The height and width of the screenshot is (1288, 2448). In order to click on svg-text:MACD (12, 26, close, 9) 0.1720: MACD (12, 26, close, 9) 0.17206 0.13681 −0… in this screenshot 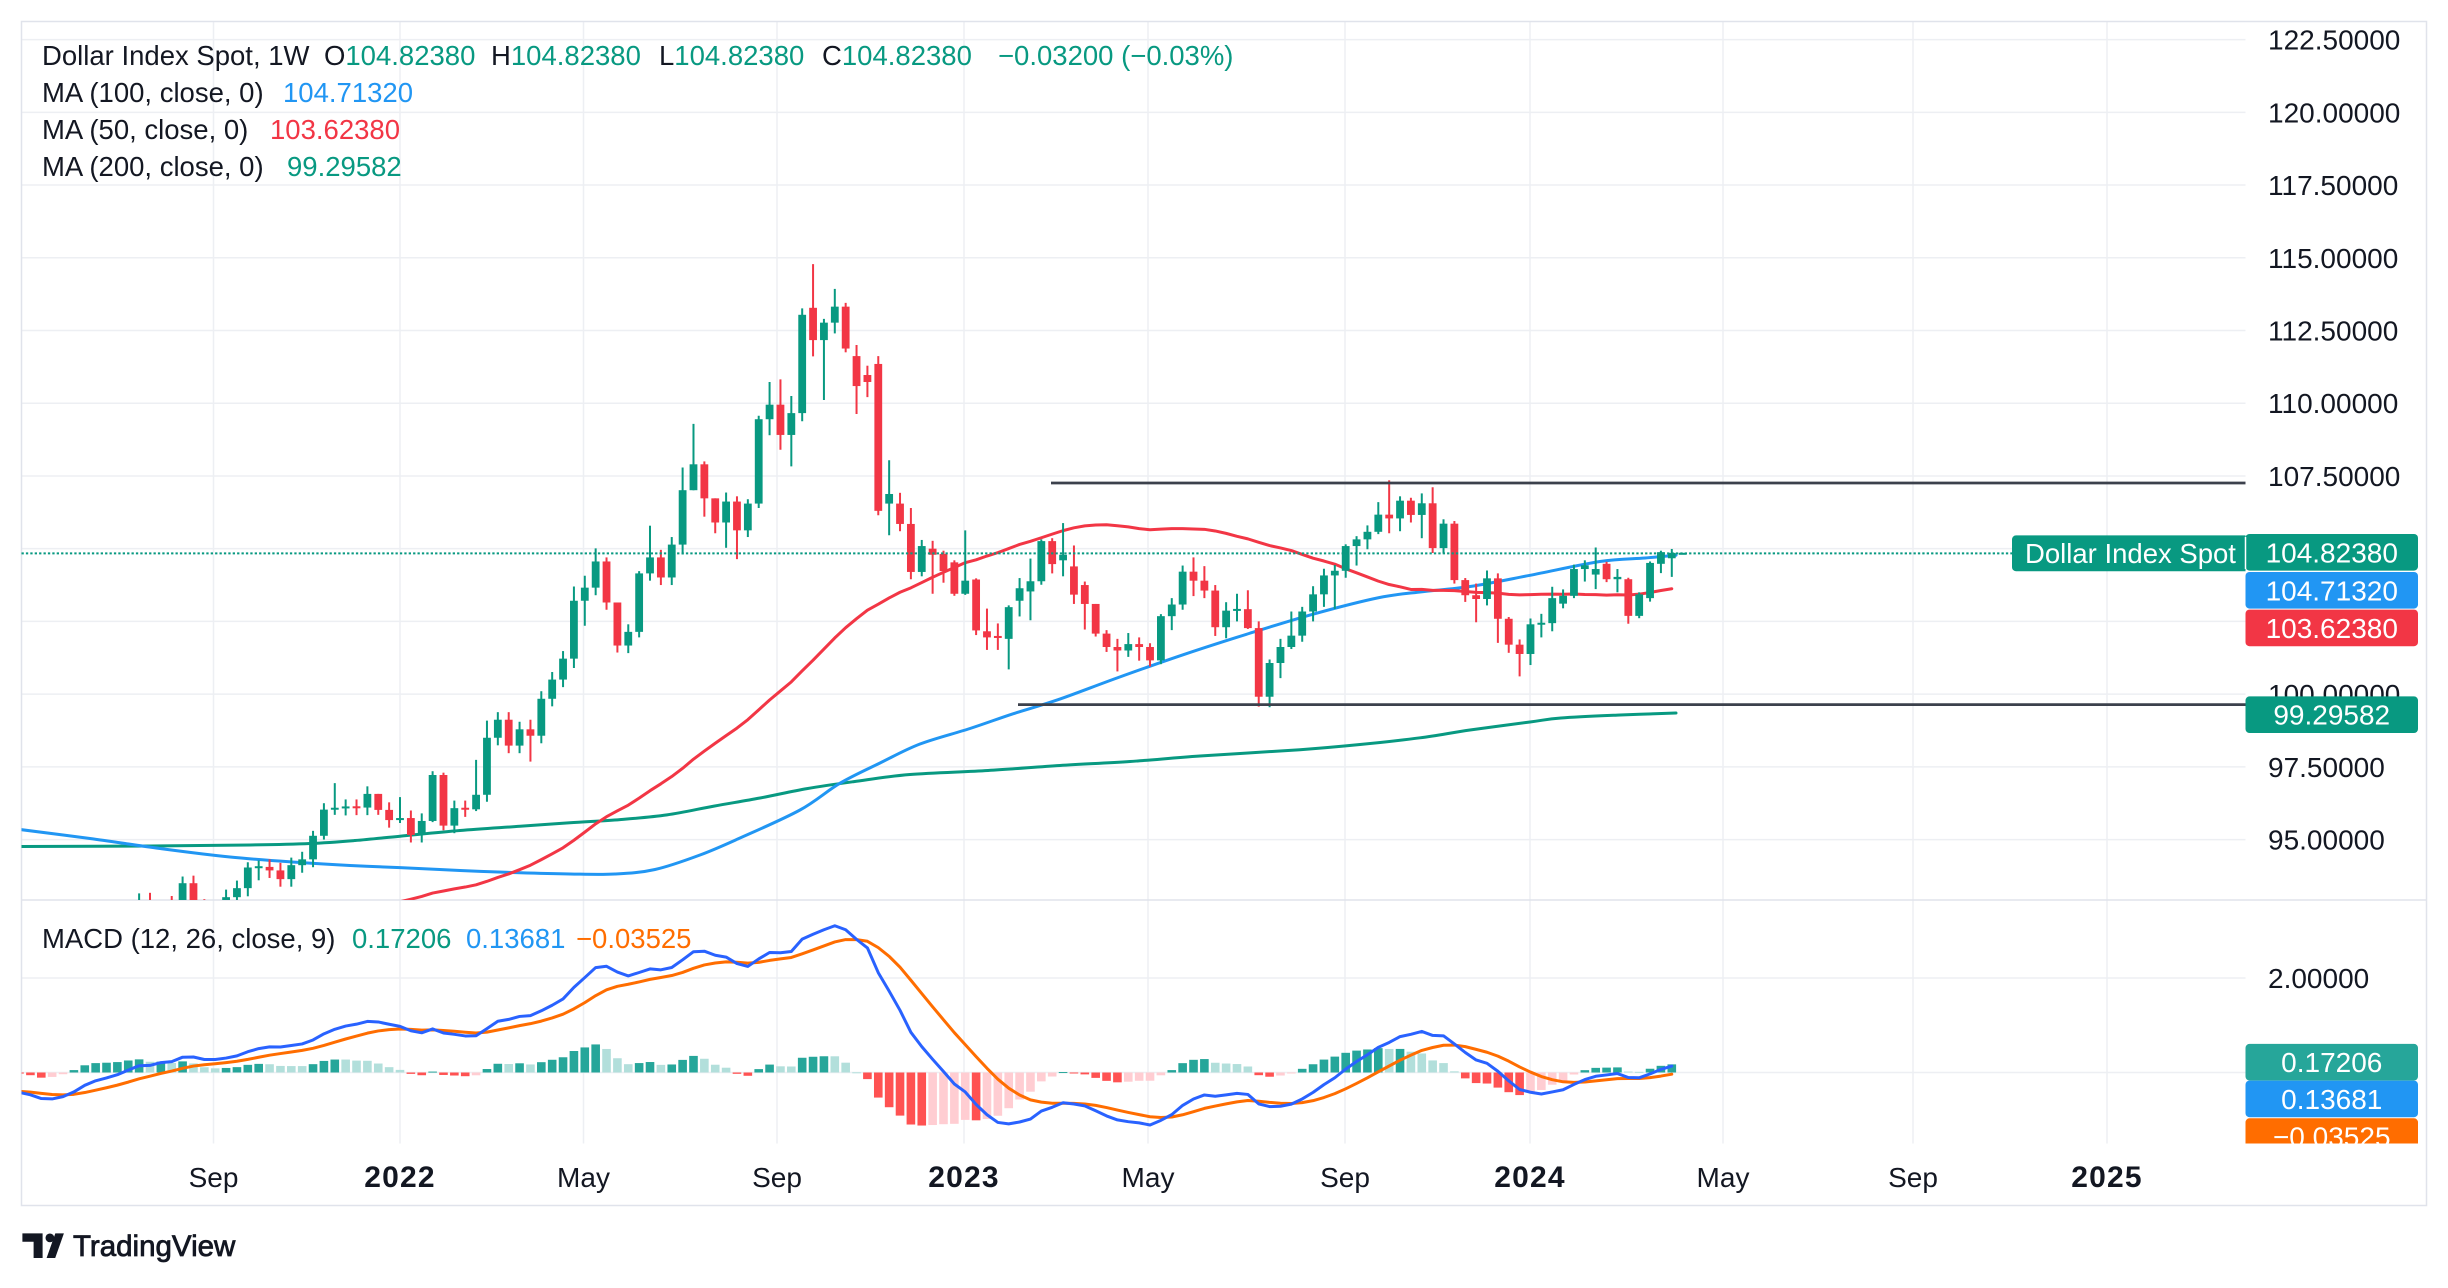, I will do `click(366, 938)`.